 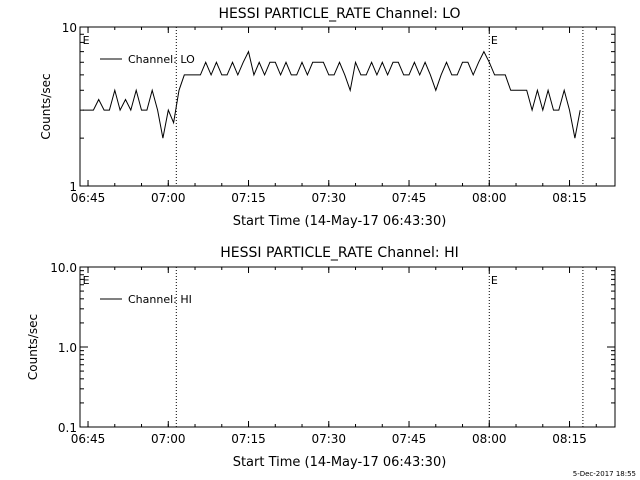 I want to click on generation-timestamp: 5-Dec-2017 18:55, so click(x=604, y=474).